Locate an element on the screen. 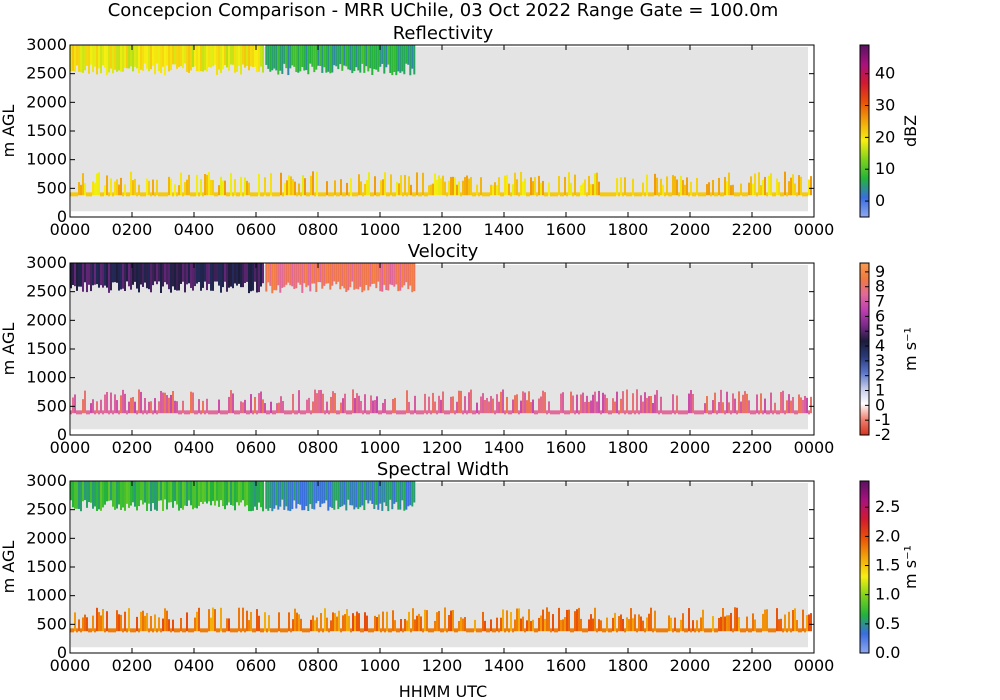 This screenshot has width=1000, height=700. y-tick-label: 1500 is located at coordinates (46, 566).